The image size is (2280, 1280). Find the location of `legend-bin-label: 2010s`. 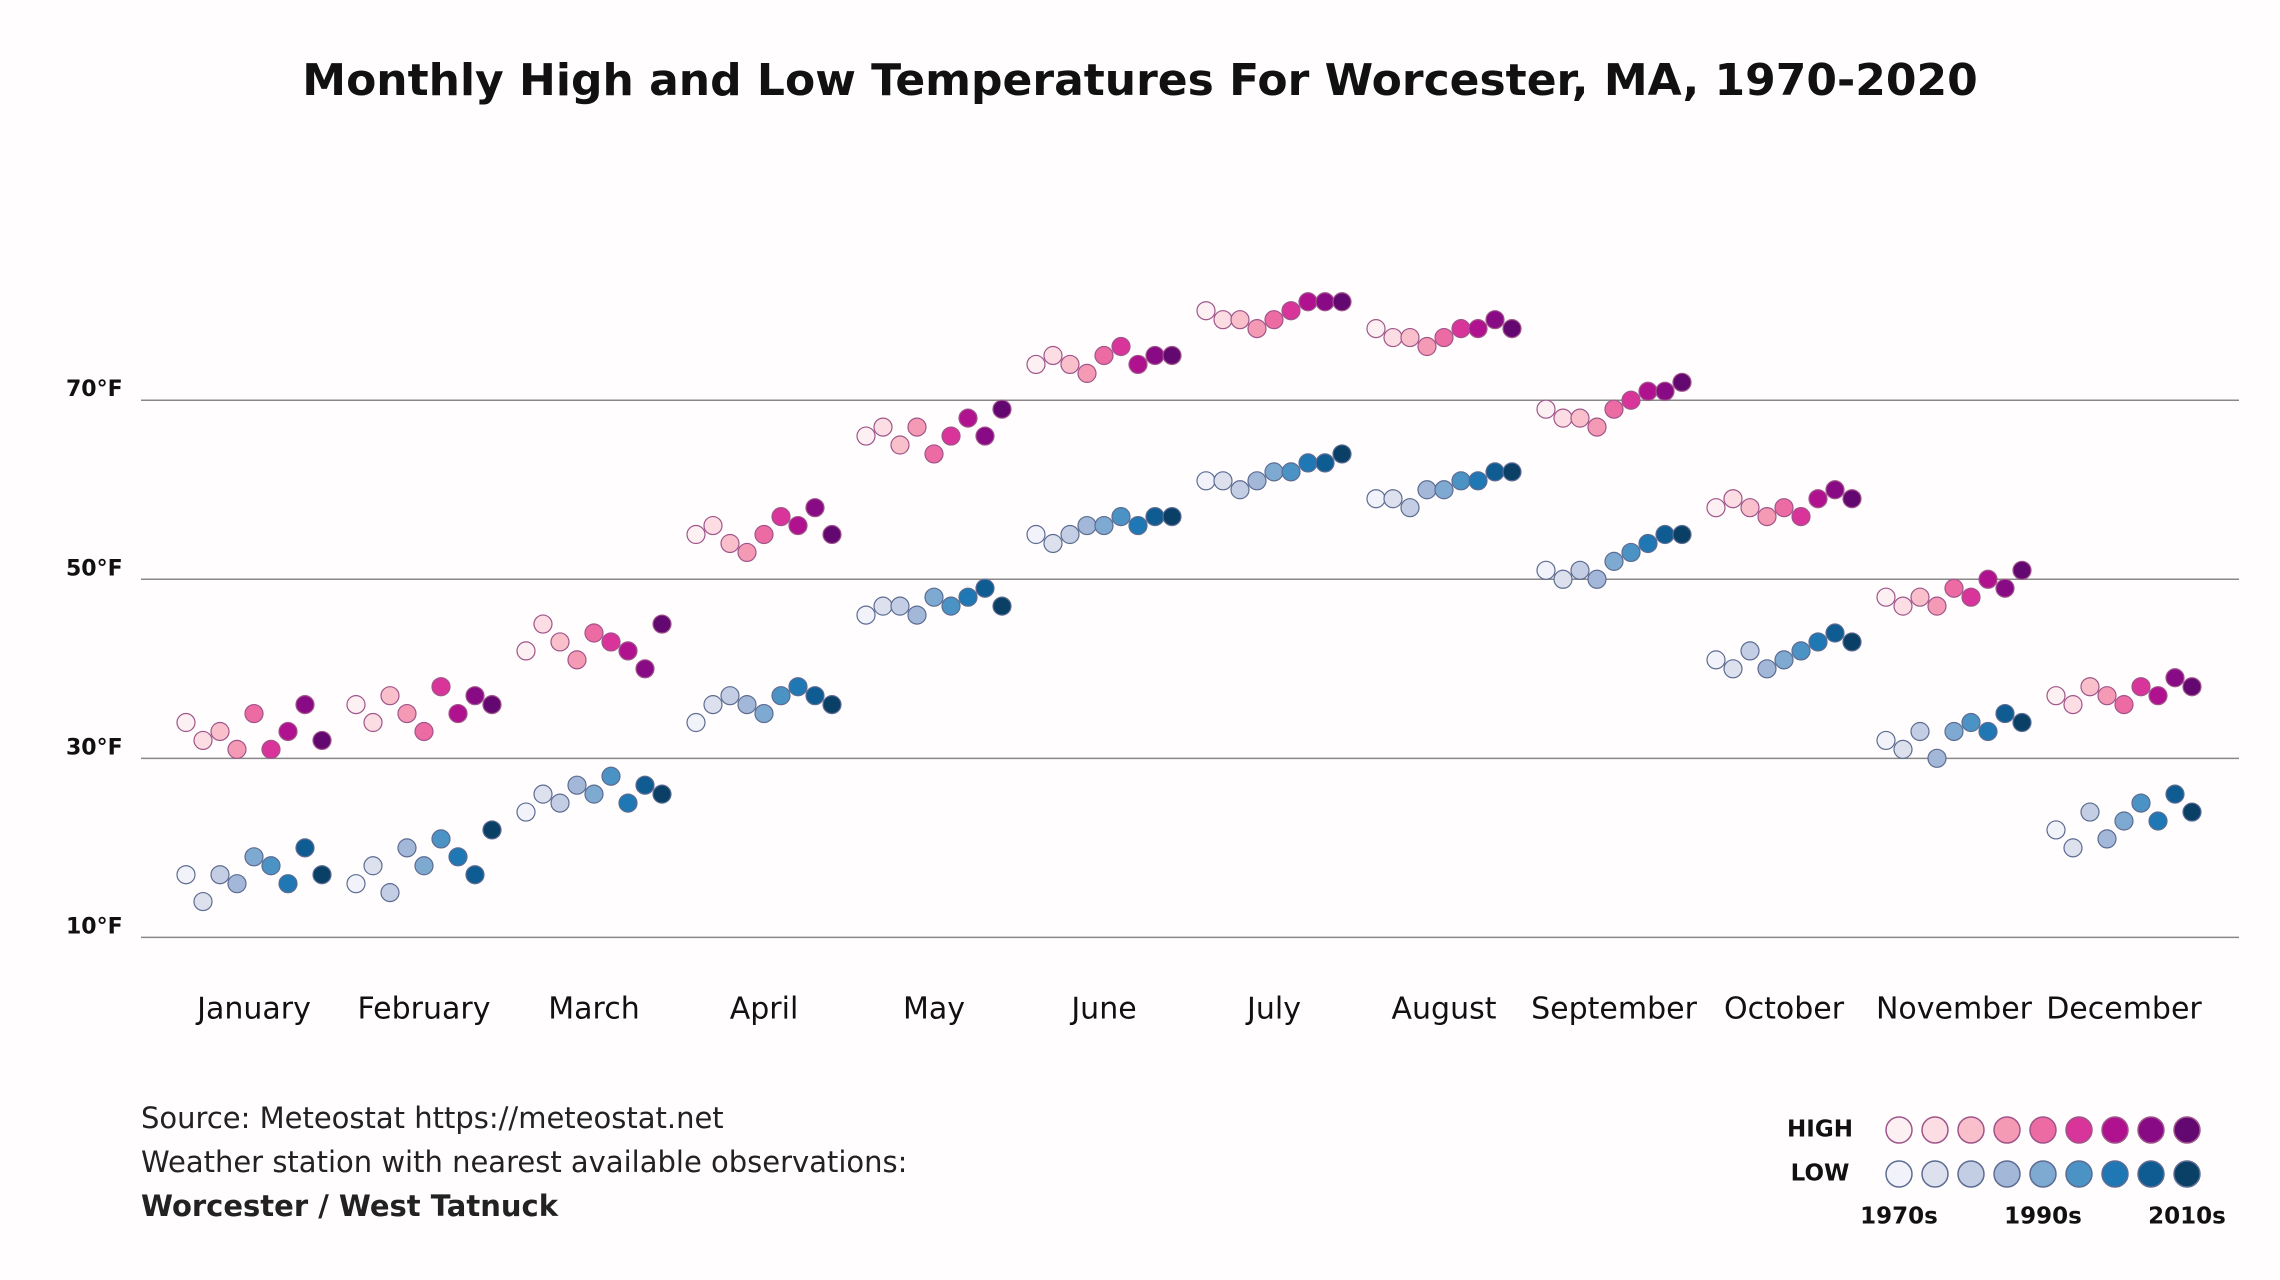

legend-bin-label: 2010s is located at coordinates (2187, 1217).